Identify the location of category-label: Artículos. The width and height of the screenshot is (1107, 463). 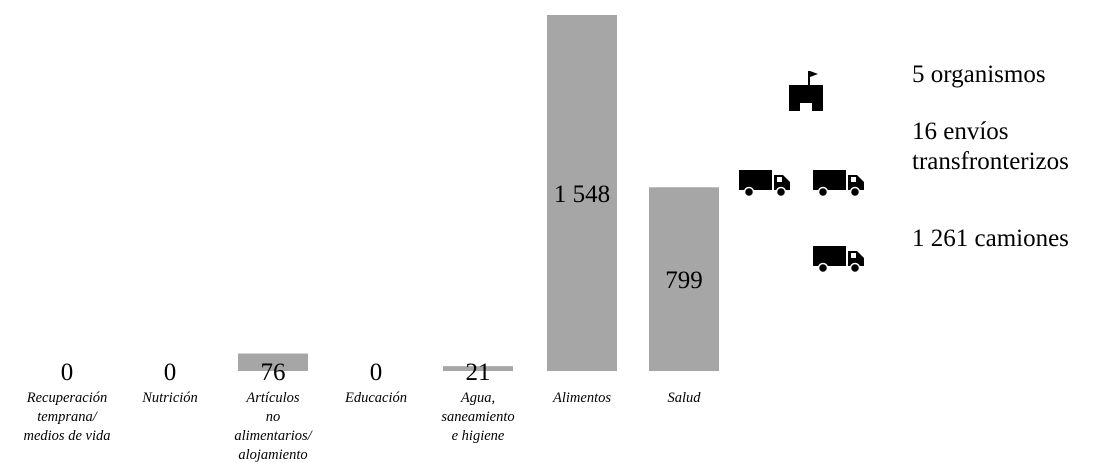
(272, 398).